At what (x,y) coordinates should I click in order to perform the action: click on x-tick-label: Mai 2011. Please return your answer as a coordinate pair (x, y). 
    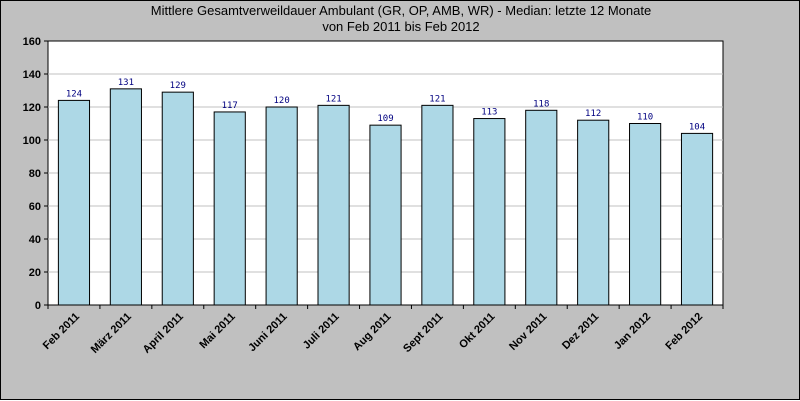
    Looking at the image, I should click on (217, 331).